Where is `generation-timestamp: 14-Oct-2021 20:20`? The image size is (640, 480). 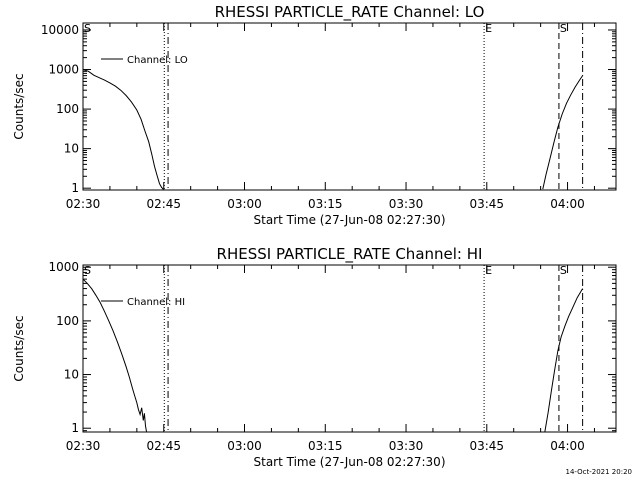 generation-timestamp: 14-Oct-2021 20:20 is located at coordinates (598, 472).